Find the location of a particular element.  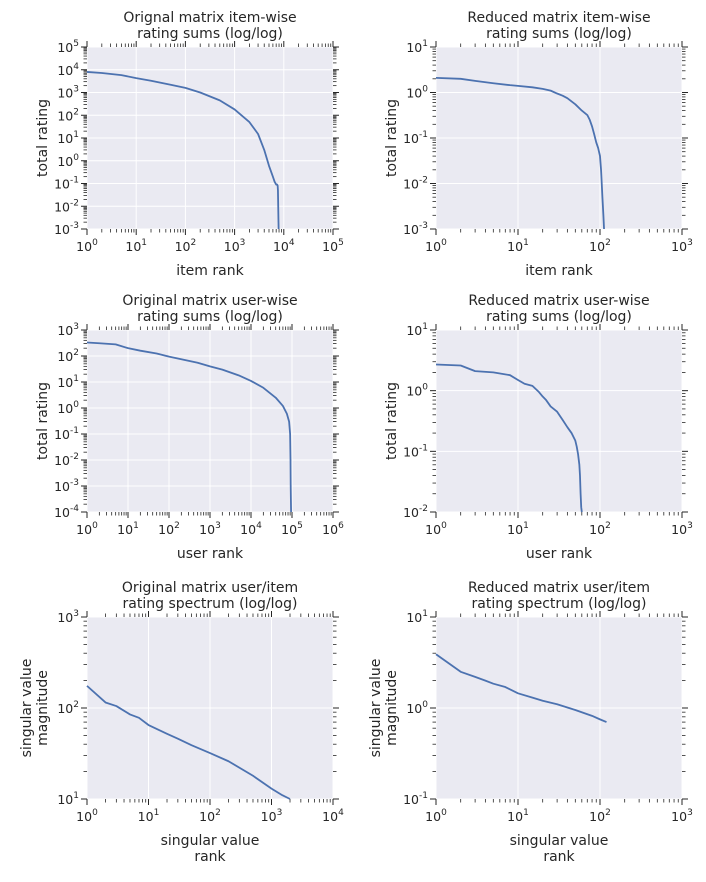

chart-title-line: Orignal matrix item-wise is located at coordinates (209, 18).